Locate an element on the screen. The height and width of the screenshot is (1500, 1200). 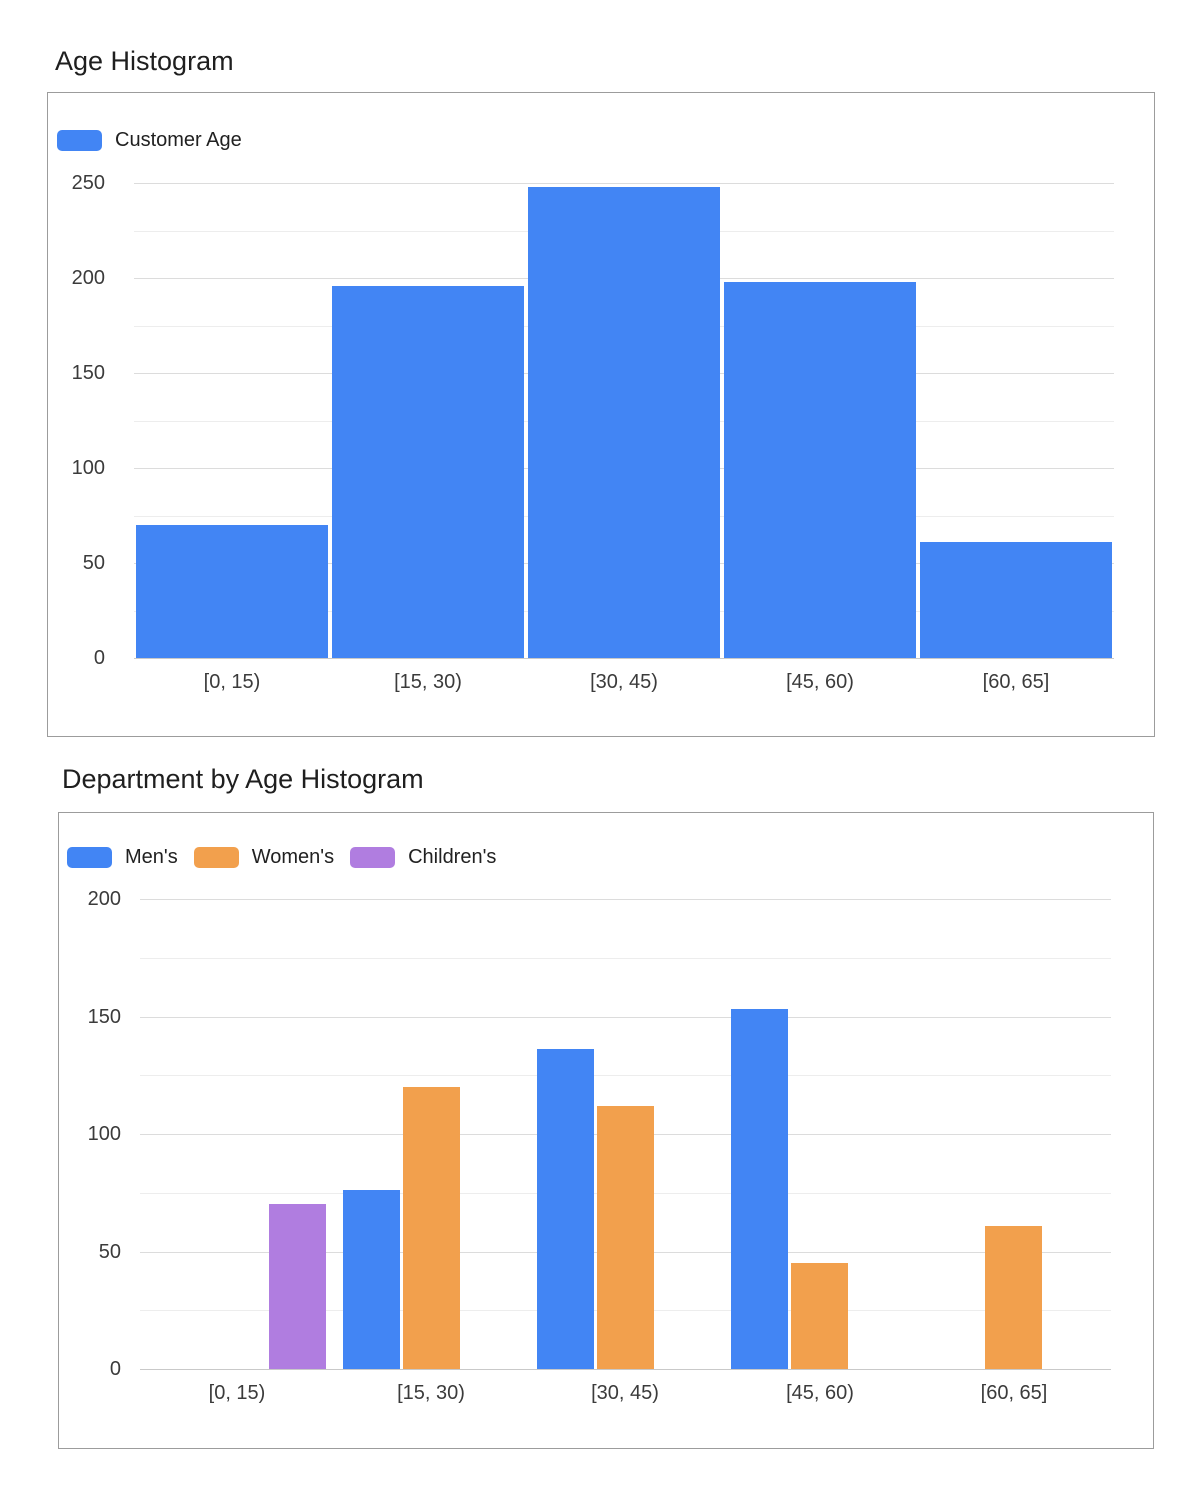
children-s-legend-swatch is located at coordinates (373, 857).